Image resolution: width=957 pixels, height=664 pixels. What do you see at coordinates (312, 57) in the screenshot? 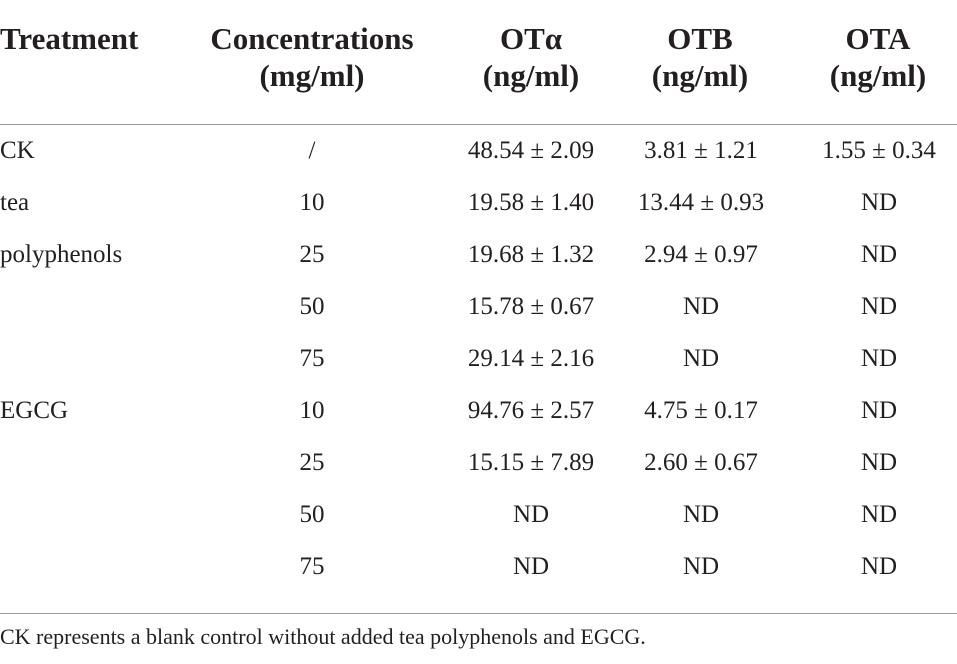
I see `header-concentrations: Concentrations (mg/ml)` at bounding box center [312, 57].